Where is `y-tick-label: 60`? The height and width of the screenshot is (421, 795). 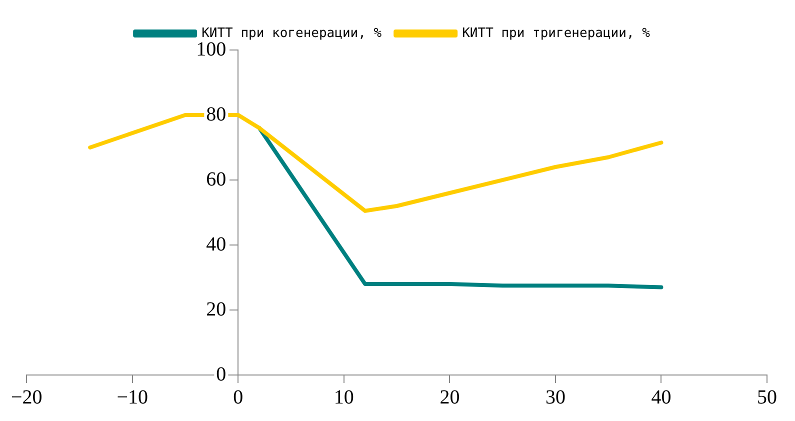 y-tick-label: 60 is located at coordinates (216, 179).